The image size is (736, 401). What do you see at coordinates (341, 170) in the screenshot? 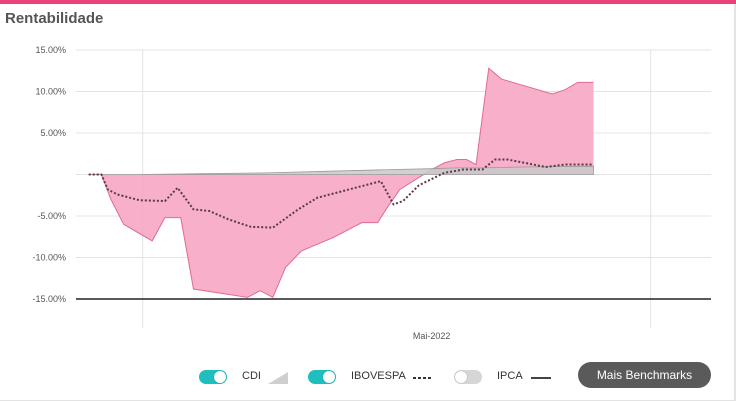
I see `cdi-area` at bounding box center [341, 170].